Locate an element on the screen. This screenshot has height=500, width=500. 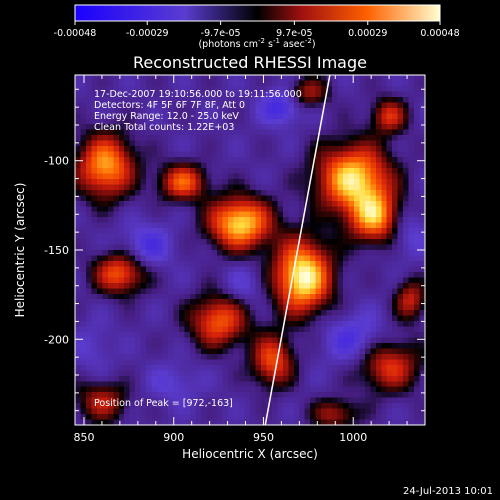
colorbar-tick-label: 9.7e-05 is located at coordinates (294, 33).